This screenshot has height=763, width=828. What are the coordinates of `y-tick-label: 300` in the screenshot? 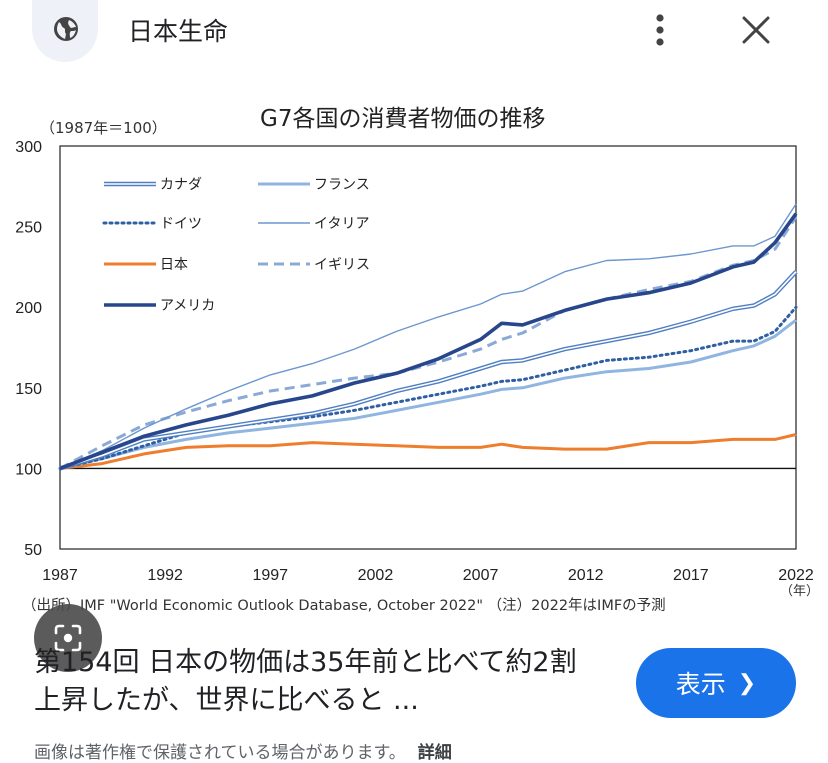 It's located at (28, 147).